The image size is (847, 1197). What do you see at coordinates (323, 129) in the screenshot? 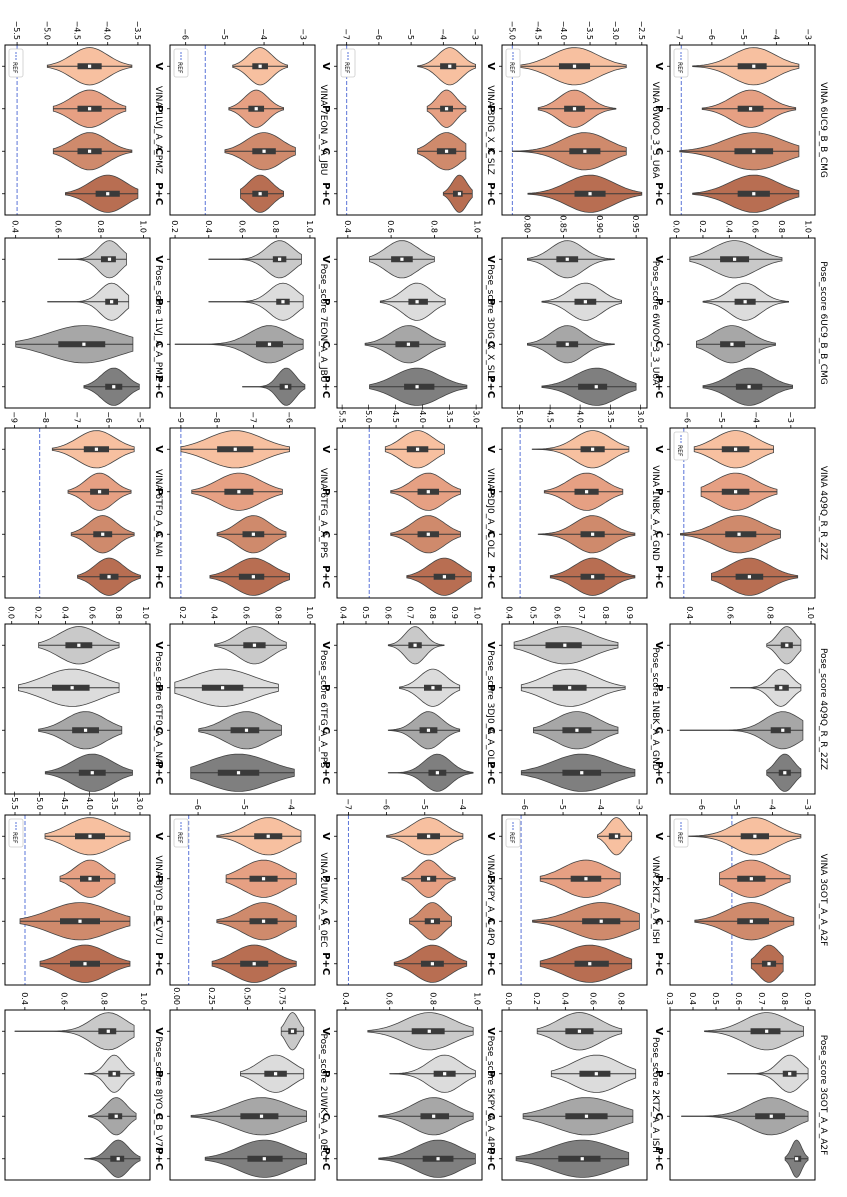
I see `subplot-title: VINA 7EON_A_A_JBU` at bounding box center [323, 129].